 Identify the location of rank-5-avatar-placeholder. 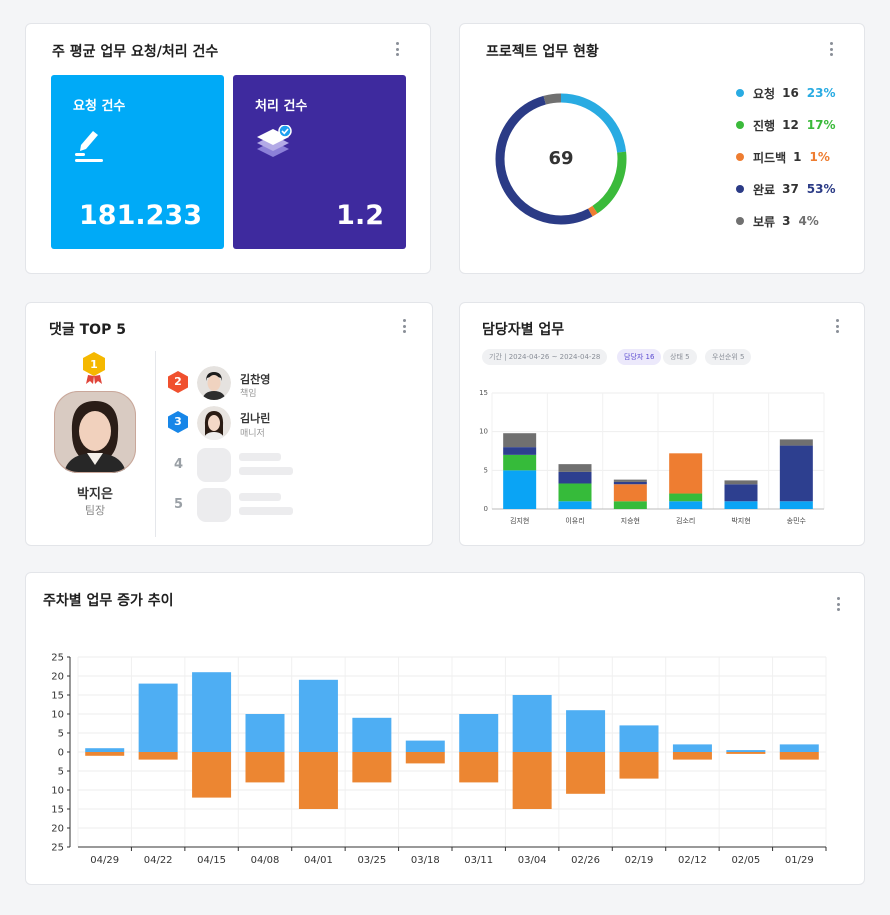
(214, 505).